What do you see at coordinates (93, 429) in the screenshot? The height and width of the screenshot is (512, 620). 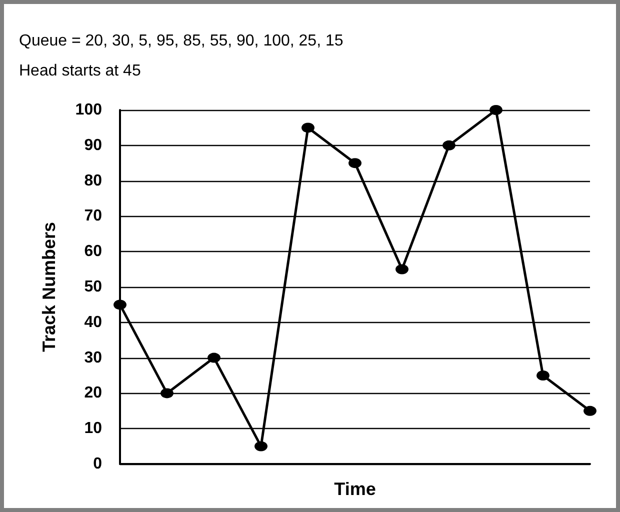 I see `y-tick-label: 10` at bounding box center [93, 429].